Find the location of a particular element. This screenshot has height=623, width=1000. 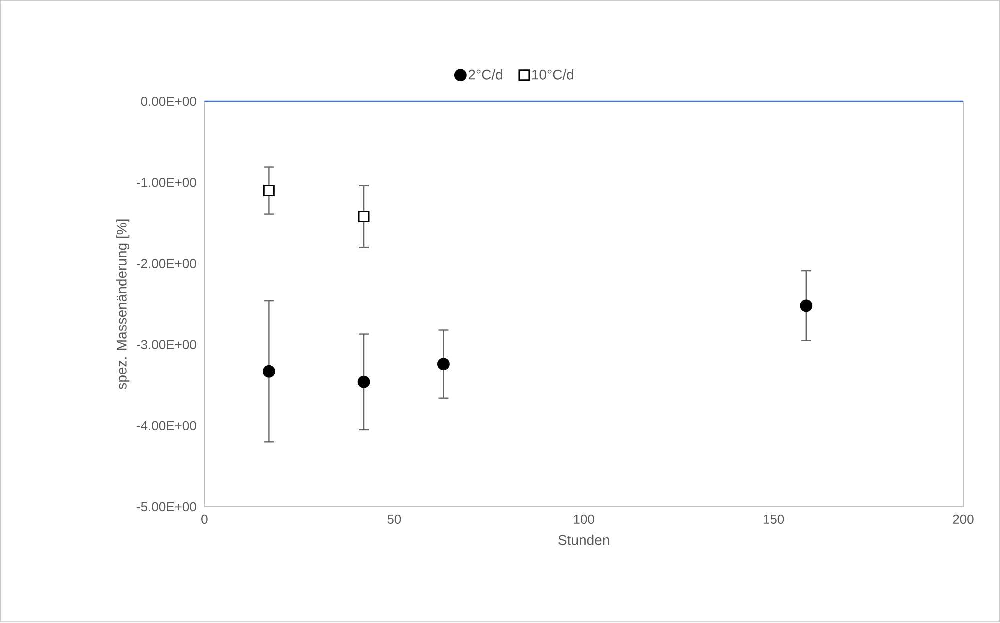

y-tick-label: 0.00E+00 is located at coordinates (168, 101).